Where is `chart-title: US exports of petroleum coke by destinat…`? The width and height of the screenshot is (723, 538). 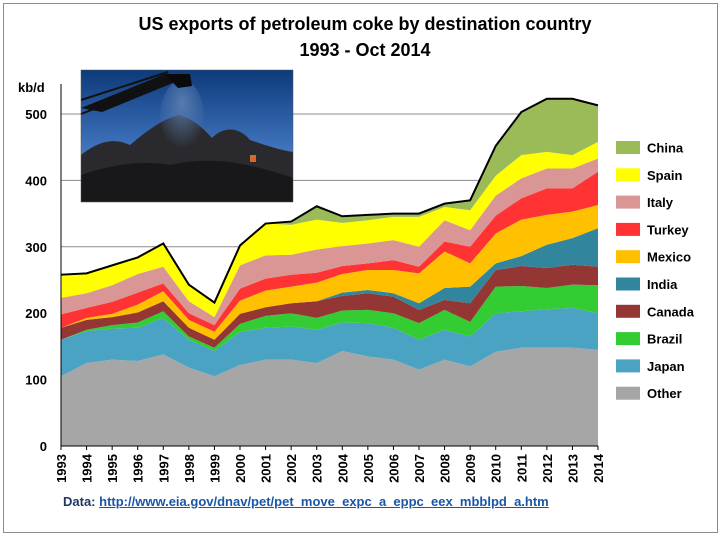 chart-title: US exports of petroleum coke by destinat… is located at coordinates (364, 24).